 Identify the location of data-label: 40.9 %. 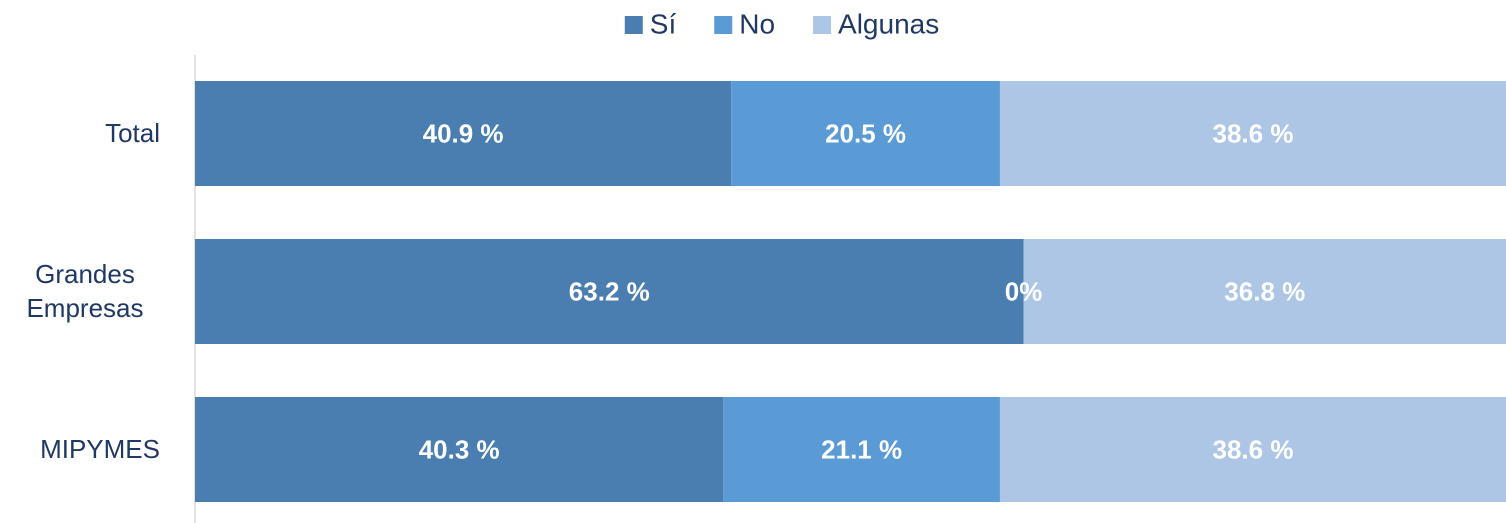
(463, 133).